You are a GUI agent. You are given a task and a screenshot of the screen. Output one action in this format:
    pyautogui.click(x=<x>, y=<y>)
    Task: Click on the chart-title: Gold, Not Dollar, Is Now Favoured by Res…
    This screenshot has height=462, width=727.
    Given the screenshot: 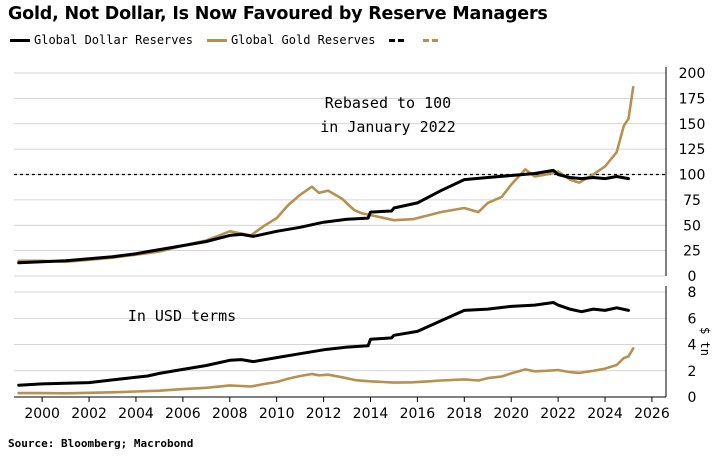 What is the action you would take?
    pyautogui.click(x=278, y=14)
    